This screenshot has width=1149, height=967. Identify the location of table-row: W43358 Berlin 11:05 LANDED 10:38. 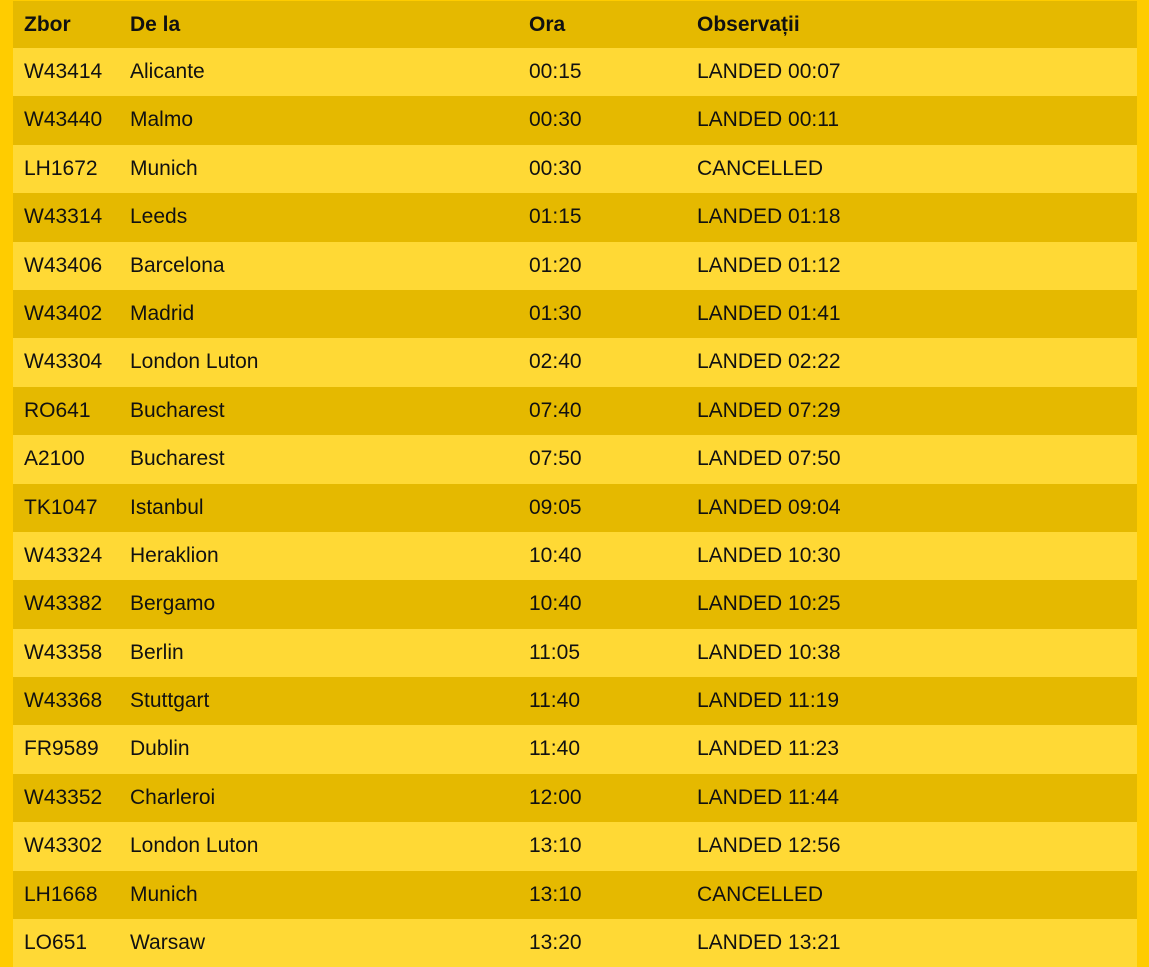
(575, 653).